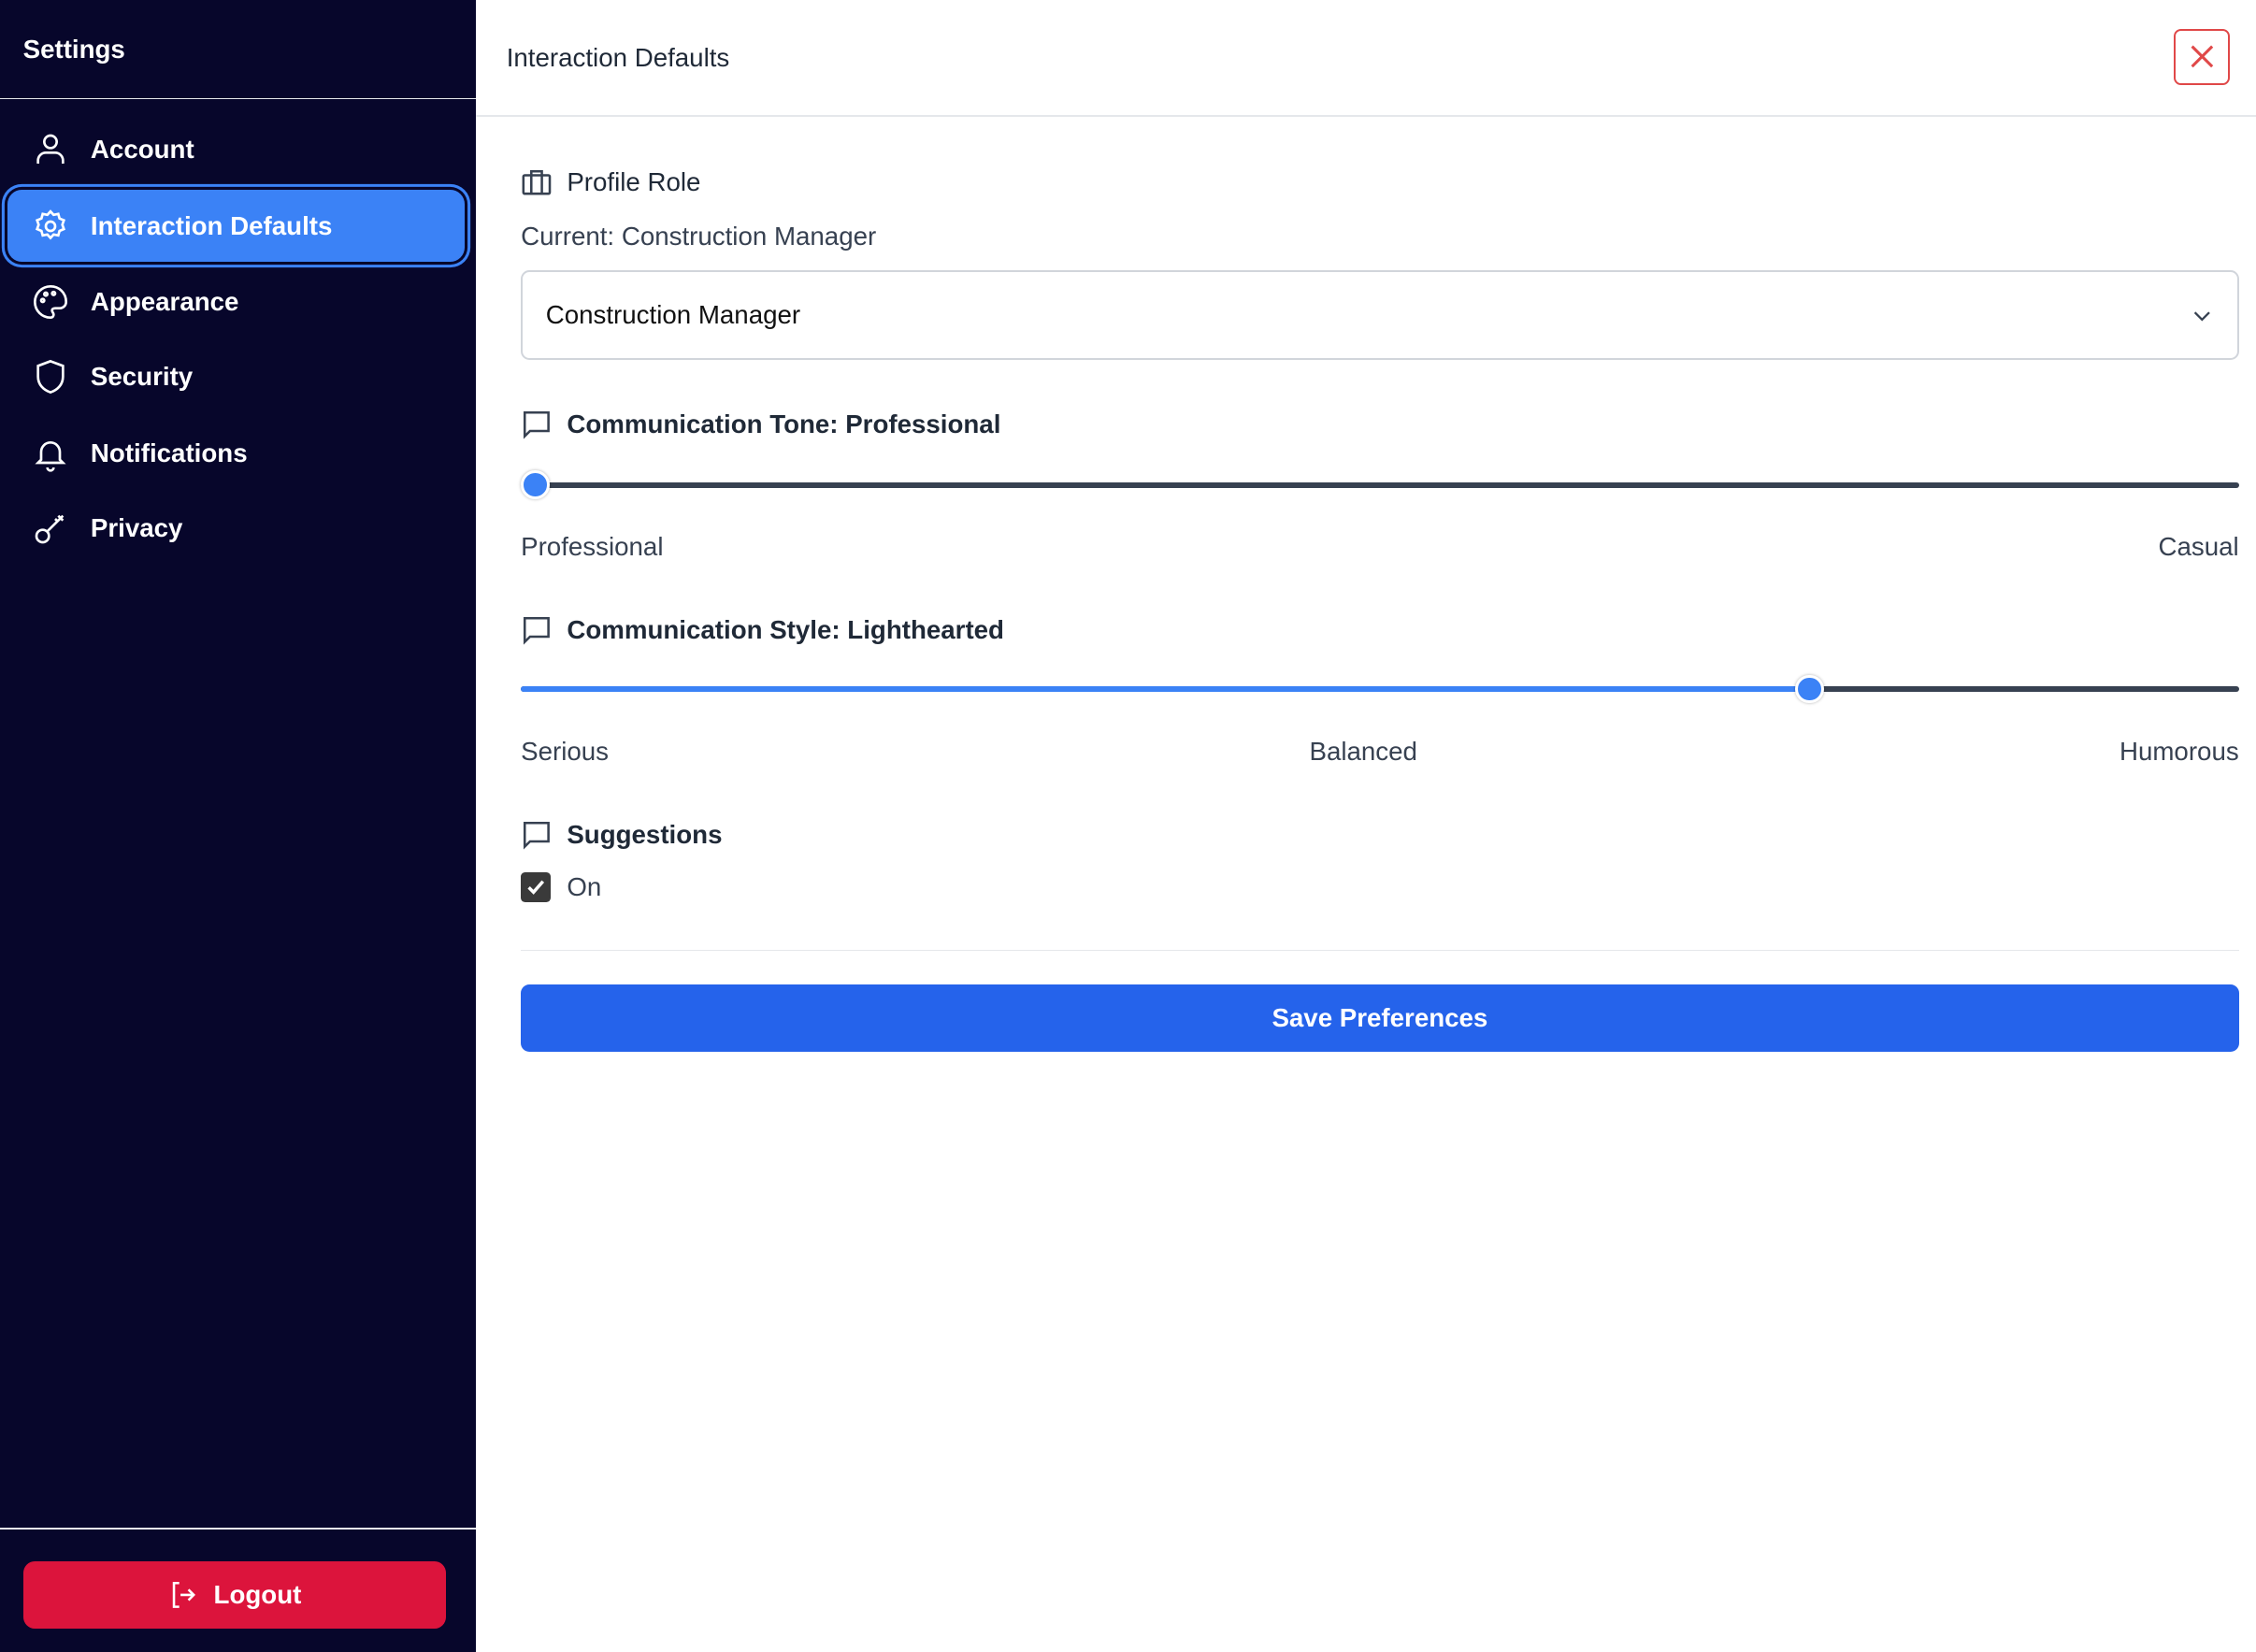 Image resolution: width=2256 pixels, height=1652 pixels. Describe the element at coordinates (634, 182) in the screenshot. I see `profile-role-label: Profile Role` at that location.